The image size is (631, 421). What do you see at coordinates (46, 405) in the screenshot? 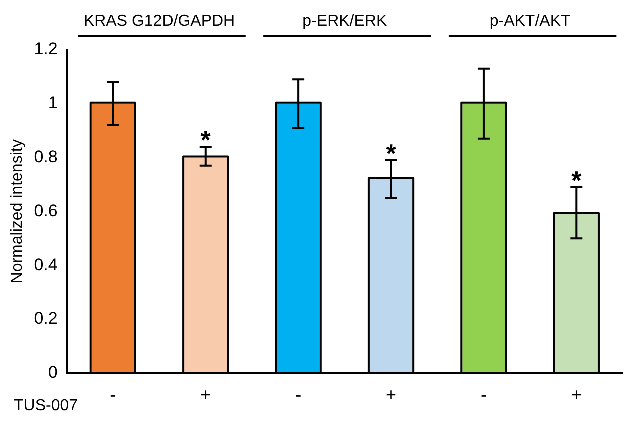
I see `x-axis-title: TUS-007` at bounding box center [46, 405].